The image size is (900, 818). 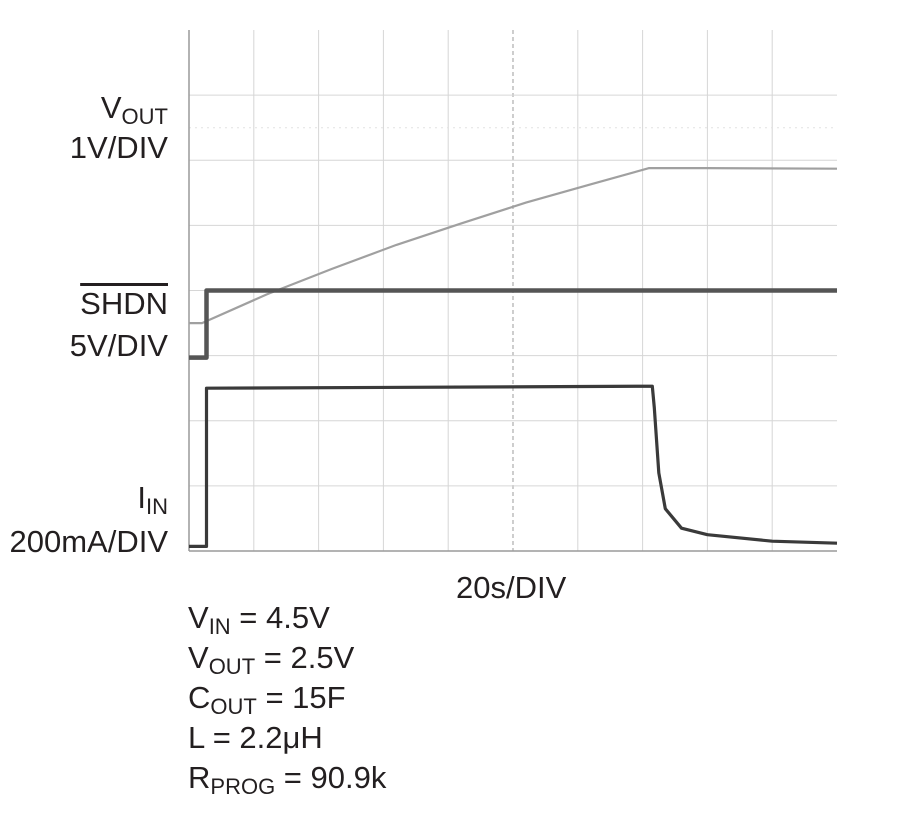 I want to click on shdn-label: SHDN, so click(x=124, y=303).